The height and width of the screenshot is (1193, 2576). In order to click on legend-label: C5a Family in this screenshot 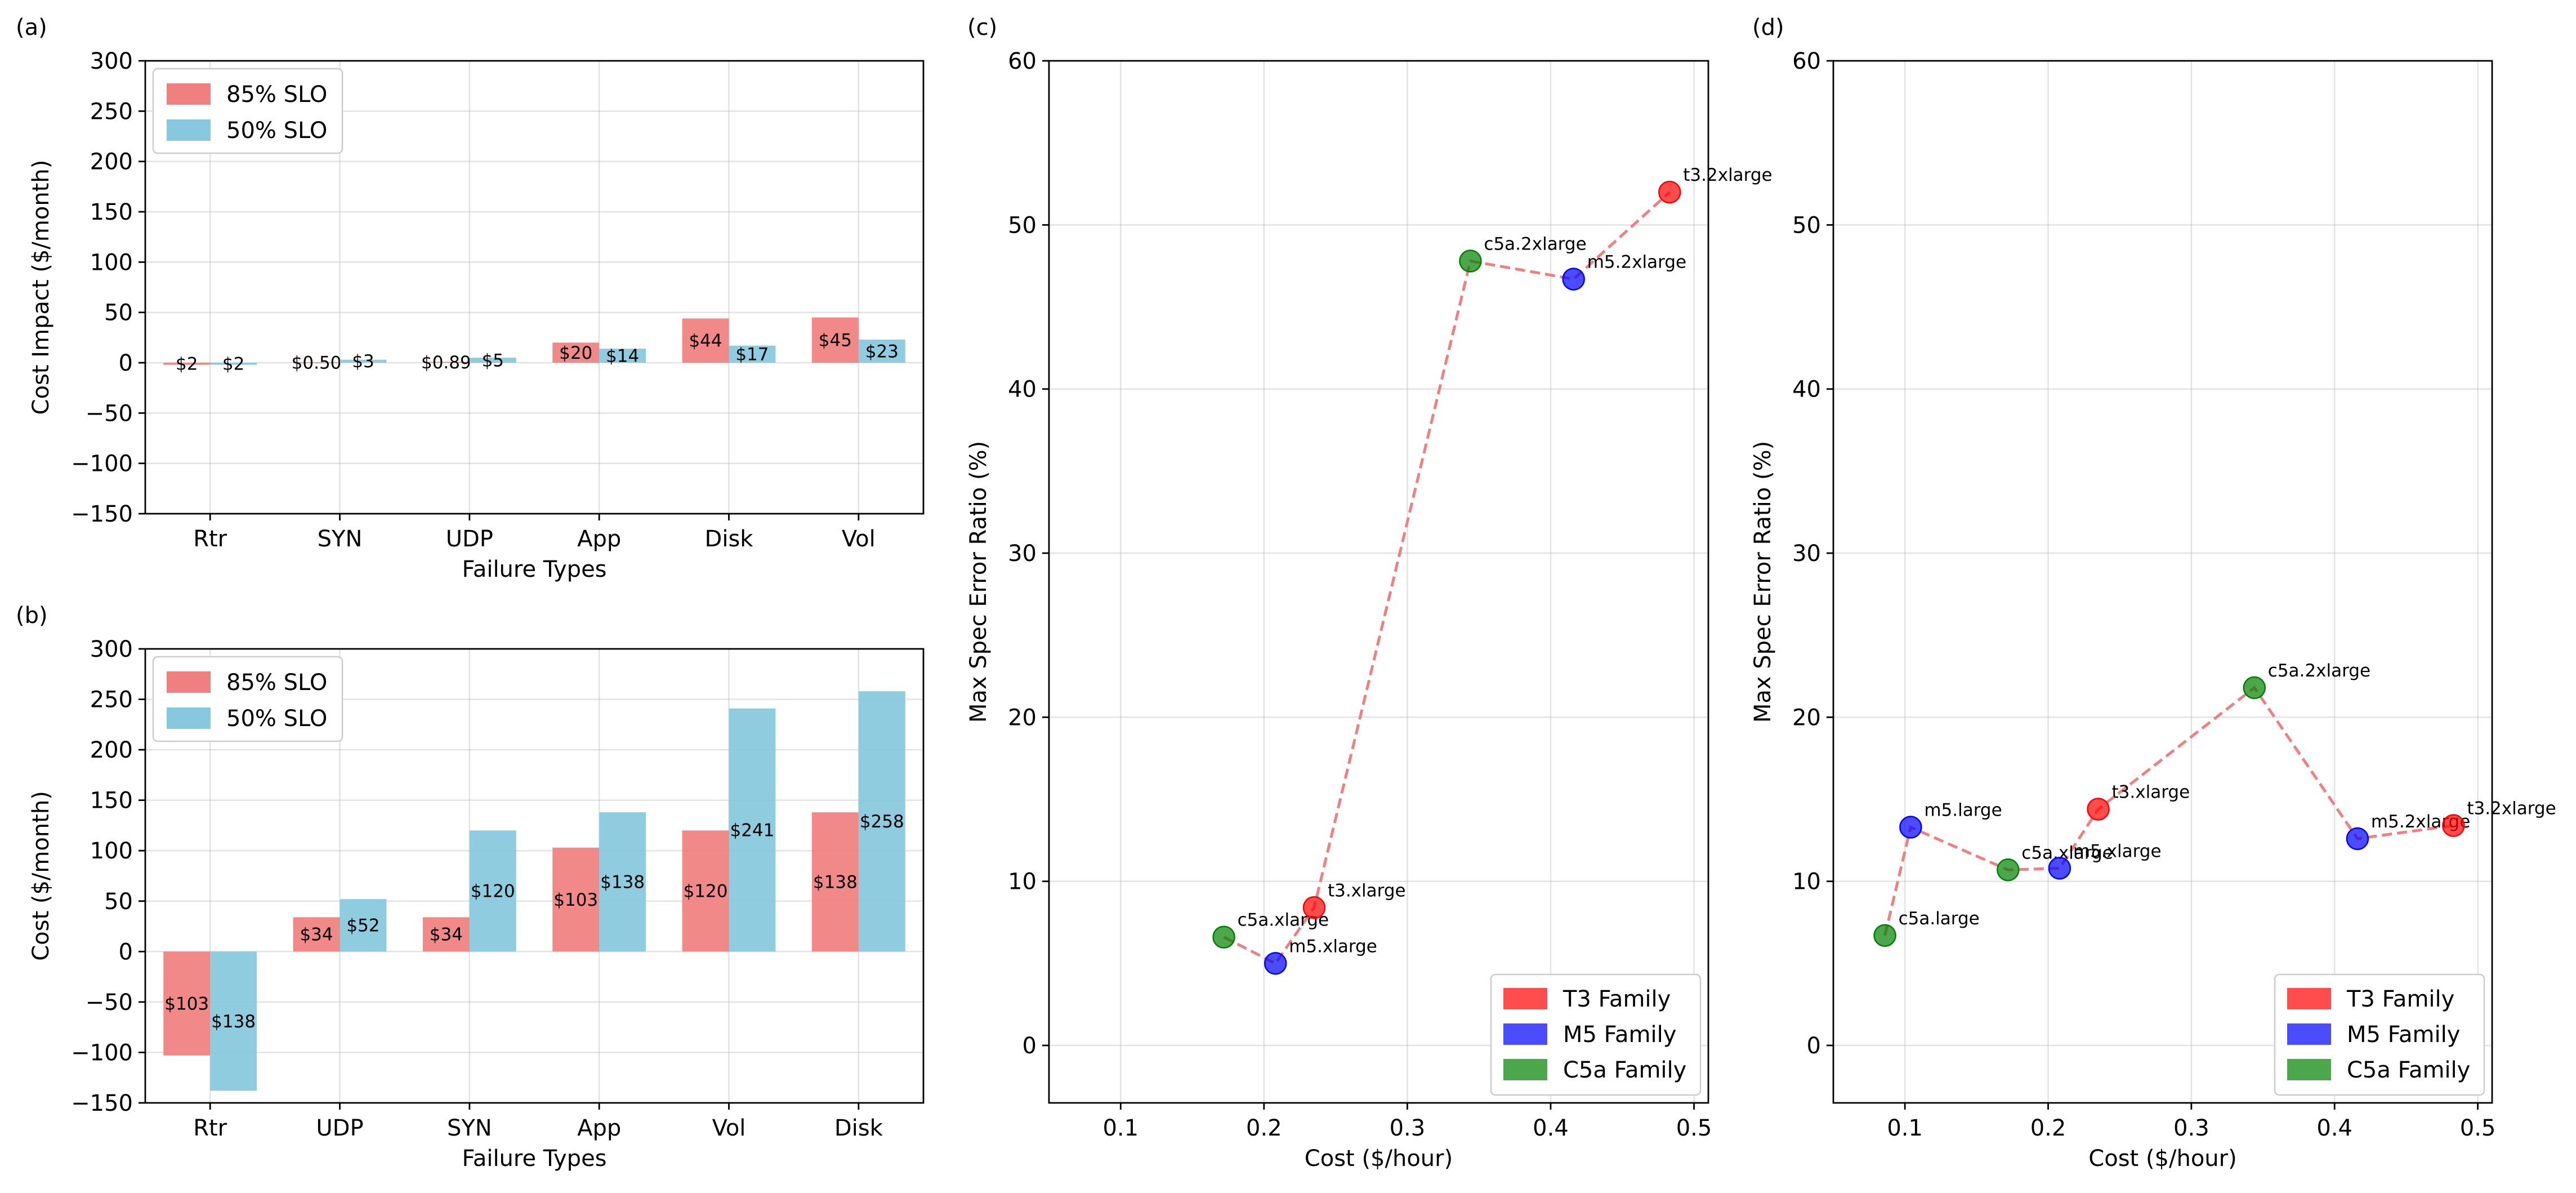, I will do `click(1624, 1070)`.